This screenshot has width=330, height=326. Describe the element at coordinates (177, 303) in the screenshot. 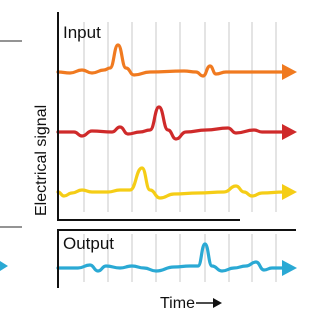

I see `x-axis-label: Time` at that location.